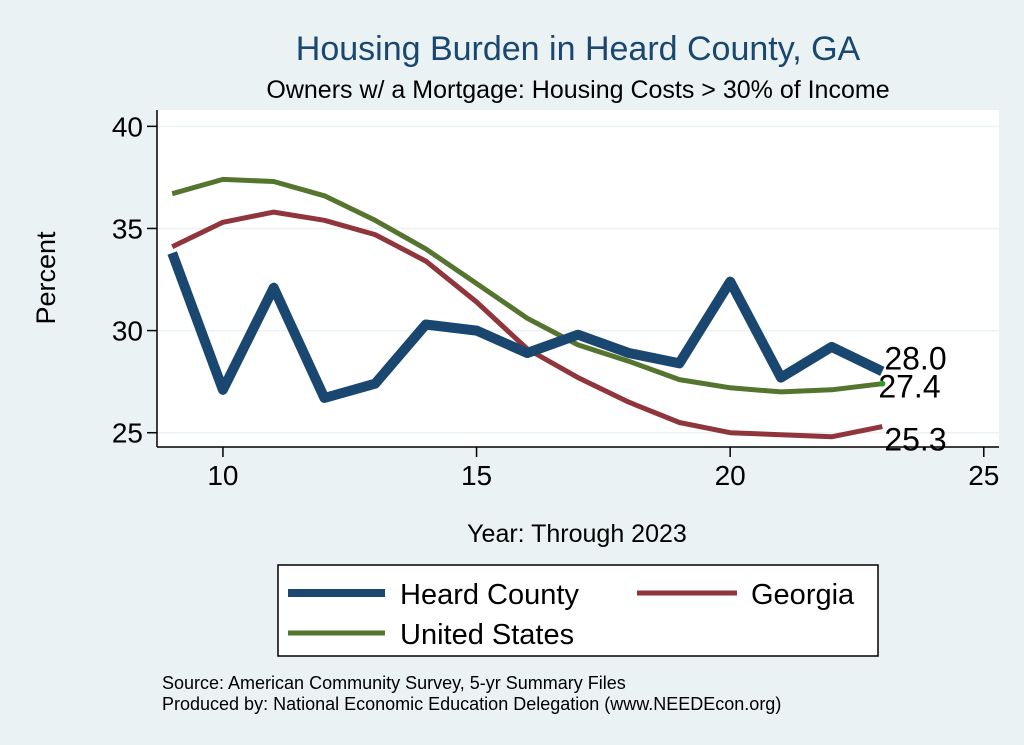 The height and width of the screenshot is (745, 1024). What do you see at coordinates (127, 126) in the screenshot?
I see `y-tick-label-40: 40` at bounding box center [127, 126].